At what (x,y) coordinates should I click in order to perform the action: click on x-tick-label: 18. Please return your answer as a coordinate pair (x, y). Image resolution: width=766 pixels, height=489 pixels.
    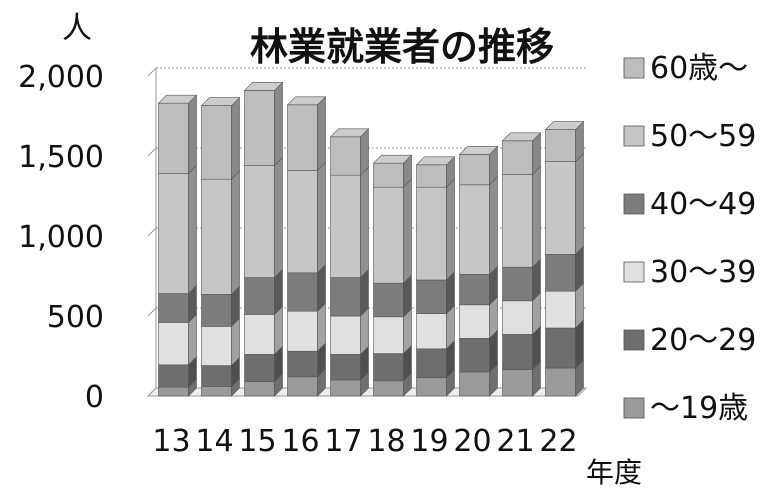
    Looking at the image, I should click on (386, 441).